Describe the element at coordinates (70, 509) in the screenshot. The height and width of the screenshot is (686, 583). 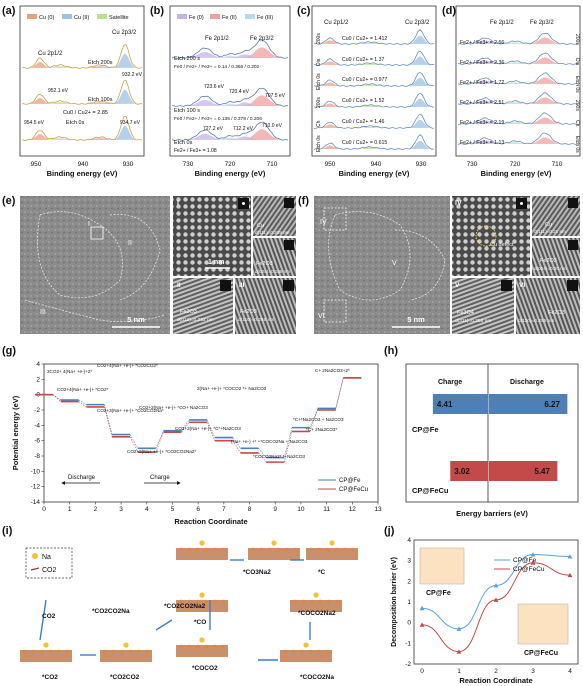
I see `tick-label-x: 1` at that location.